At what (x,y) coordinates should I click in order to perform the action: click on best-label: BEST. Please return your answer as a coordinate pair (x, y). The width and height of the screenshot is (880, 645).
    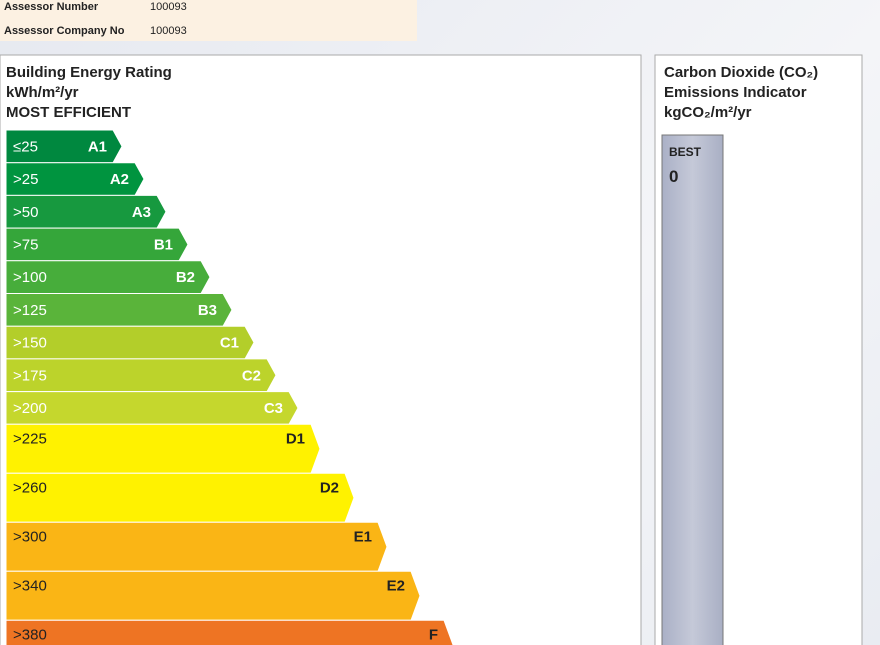
    Looking at the image, I should click on (685, 152).